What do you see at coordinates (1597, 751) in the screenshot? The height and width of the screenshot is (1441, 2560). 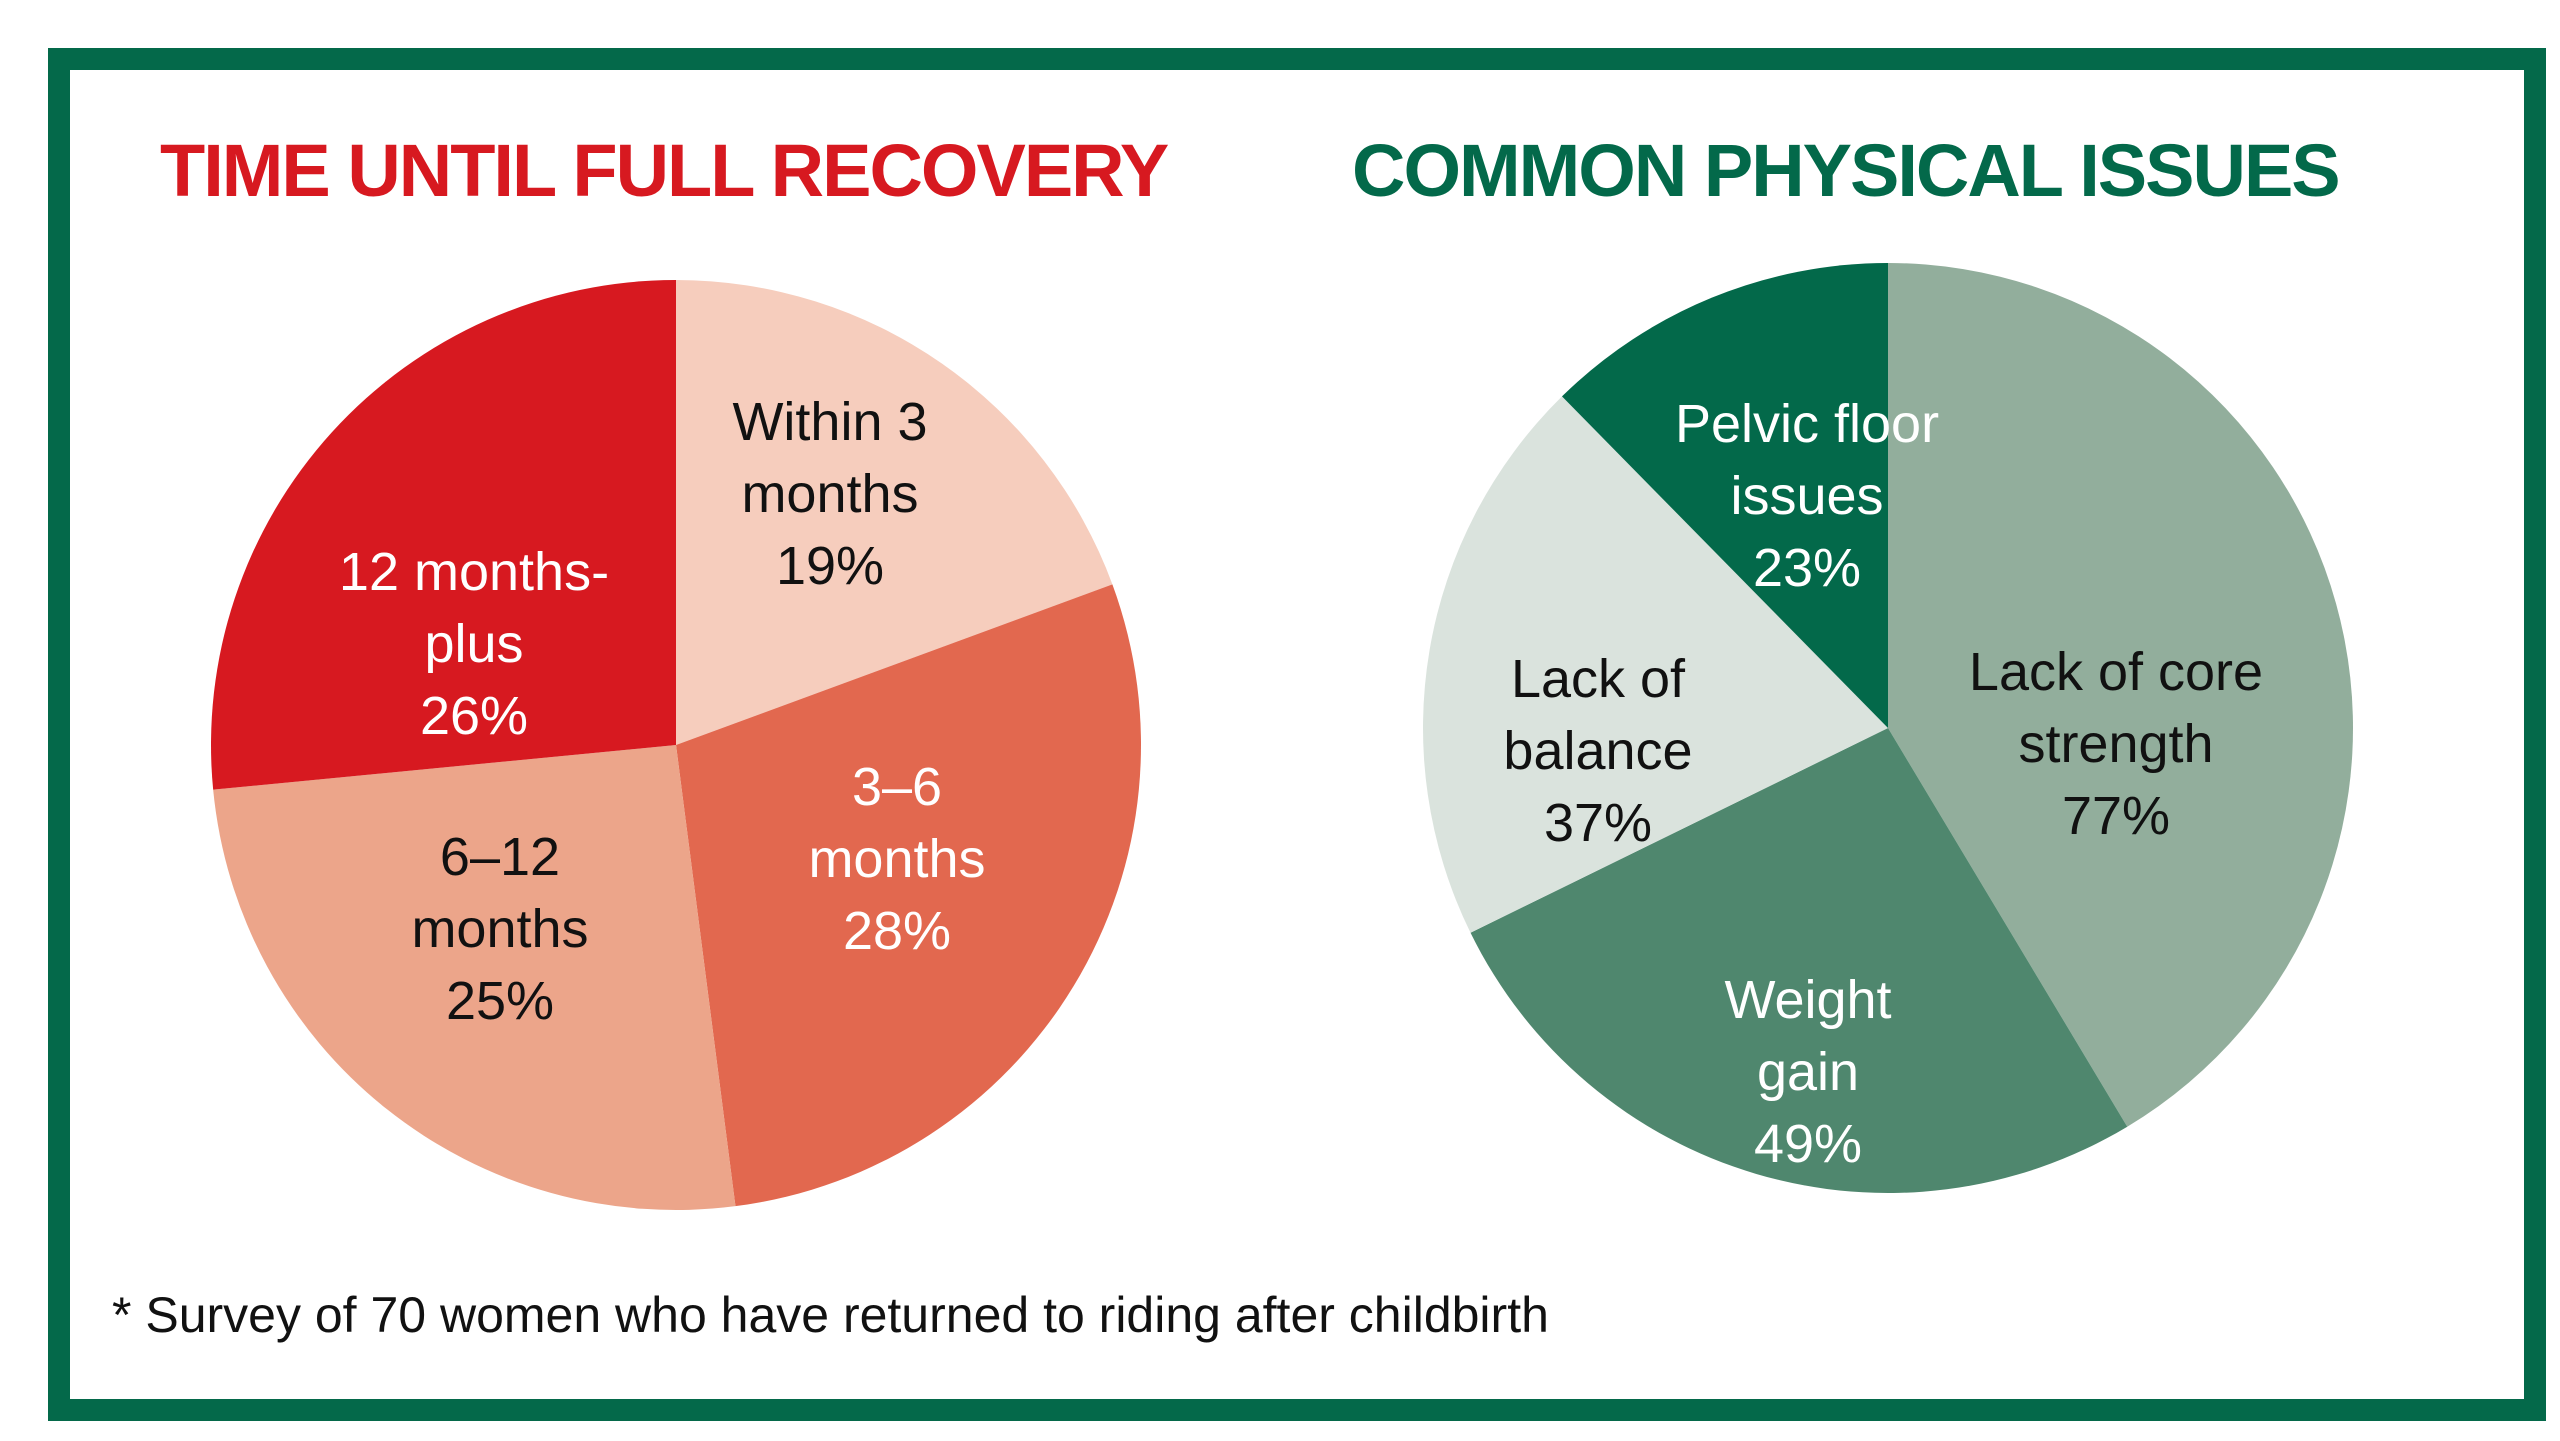 I see `slice-label: Lack of balance 37%` at bounding box center [1597, 751].